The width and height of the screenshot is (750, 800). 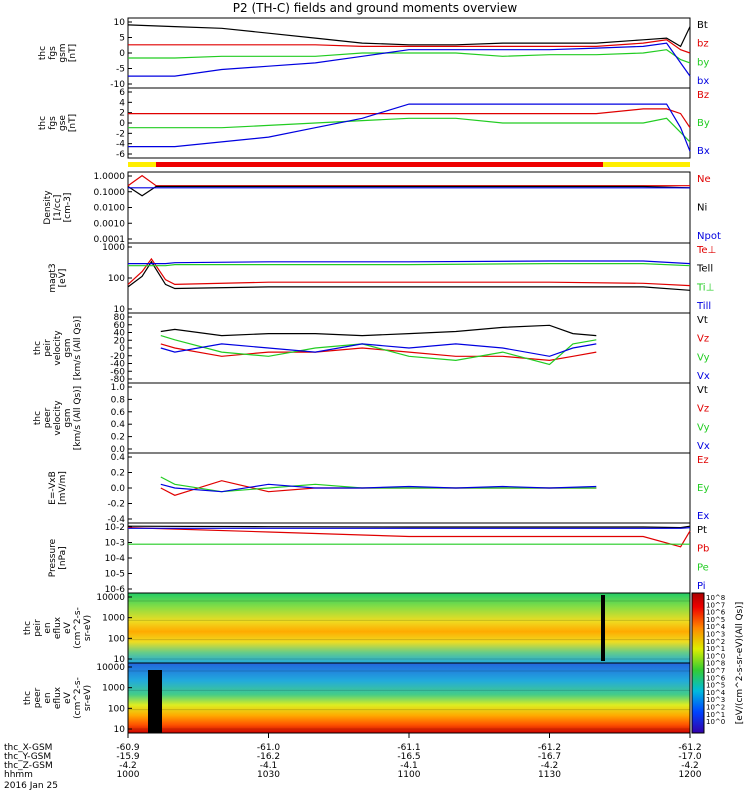 What do you see at coordinates (703, 549) in the screenshot?
I see `legend-Pb: Pb` at bounding box center [703, 549].